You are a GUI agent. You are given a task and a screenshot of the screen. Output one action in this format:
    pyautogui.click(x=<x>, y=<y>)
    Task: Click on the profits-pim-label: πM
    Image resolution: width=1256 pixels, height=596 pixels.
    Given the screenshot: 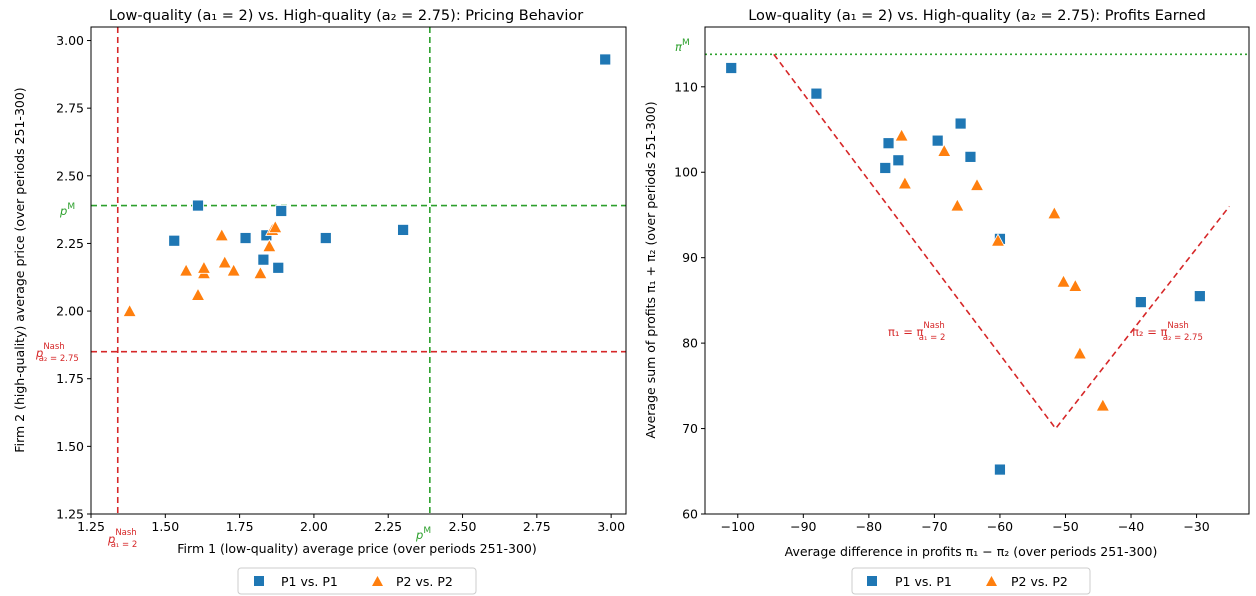 What is the action you would take?
    pyautogui.click(x=682, y=46)
    